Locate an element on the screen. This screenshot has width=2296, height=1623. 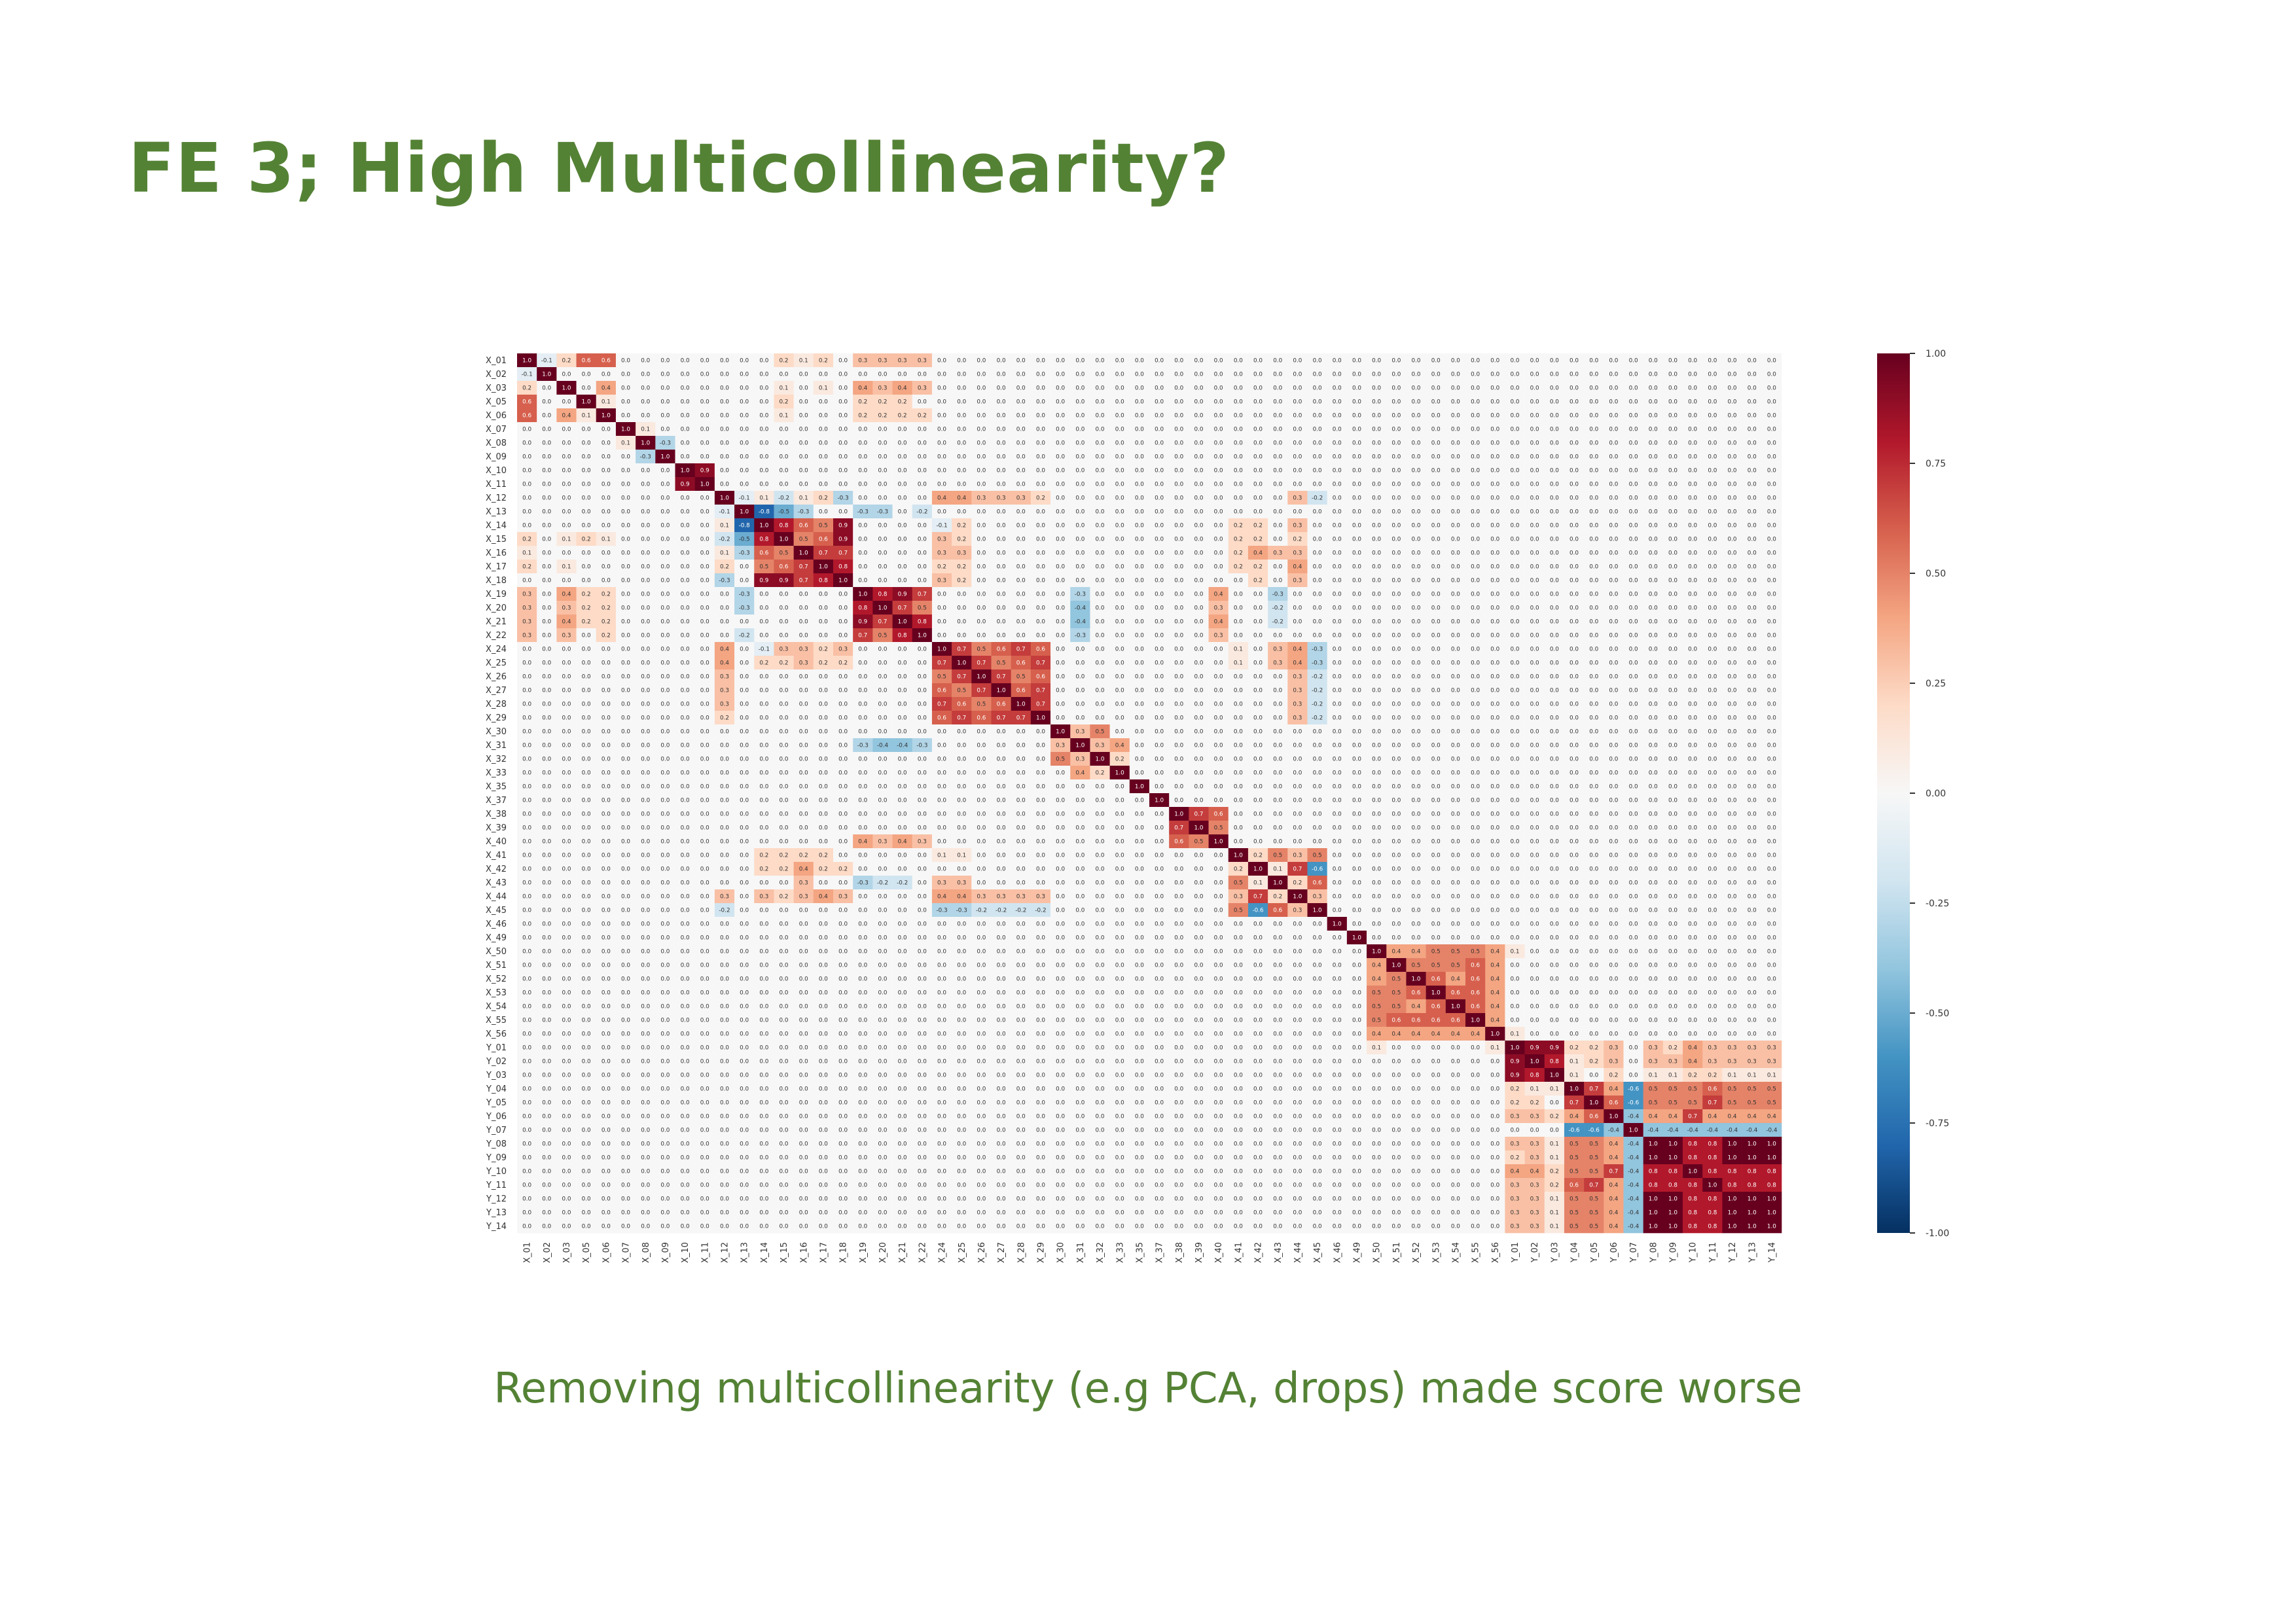
heatmap-cell-label: 0.7 is located at coordinates (1198, 815).